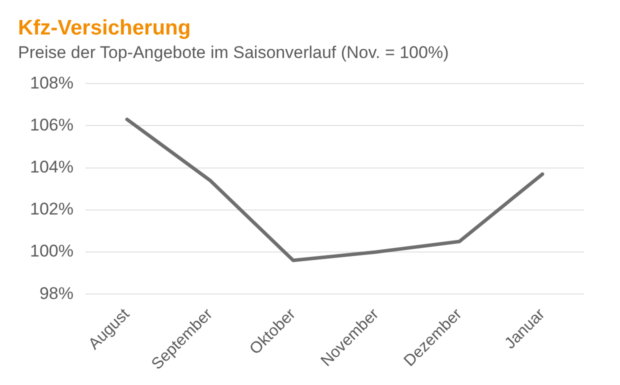 This screenshot has width=620, height=385. Describe the element at coordinates (52, 166) in the screenshot. I see `y-tick-label: 104%` at that location.